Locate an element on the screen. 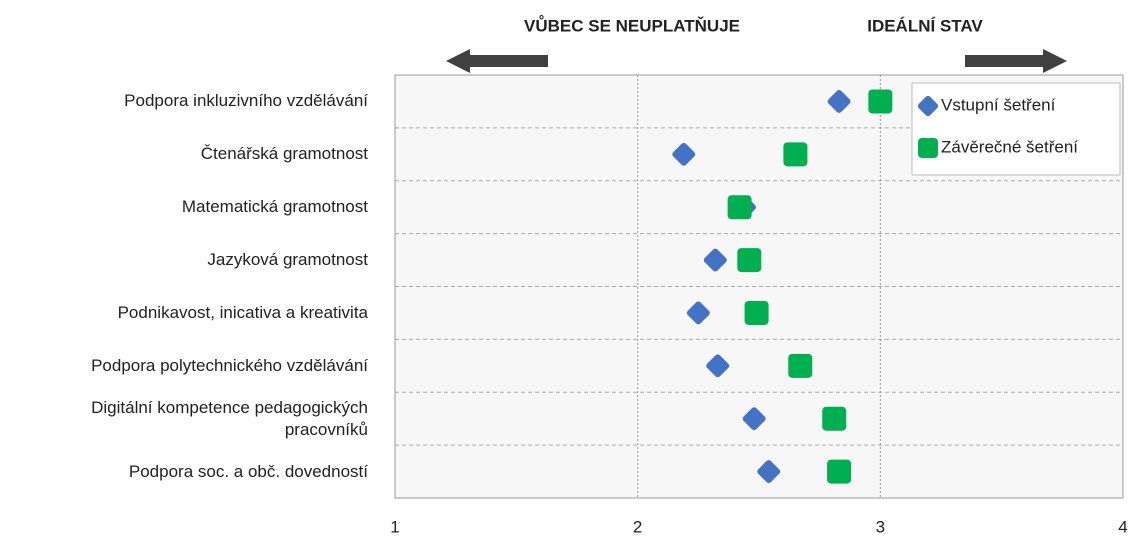 The width and height of the screenshot is (1132, 543). category-label: Podpora inkluzivního vzdělávání is located at coordinates (246, 101).